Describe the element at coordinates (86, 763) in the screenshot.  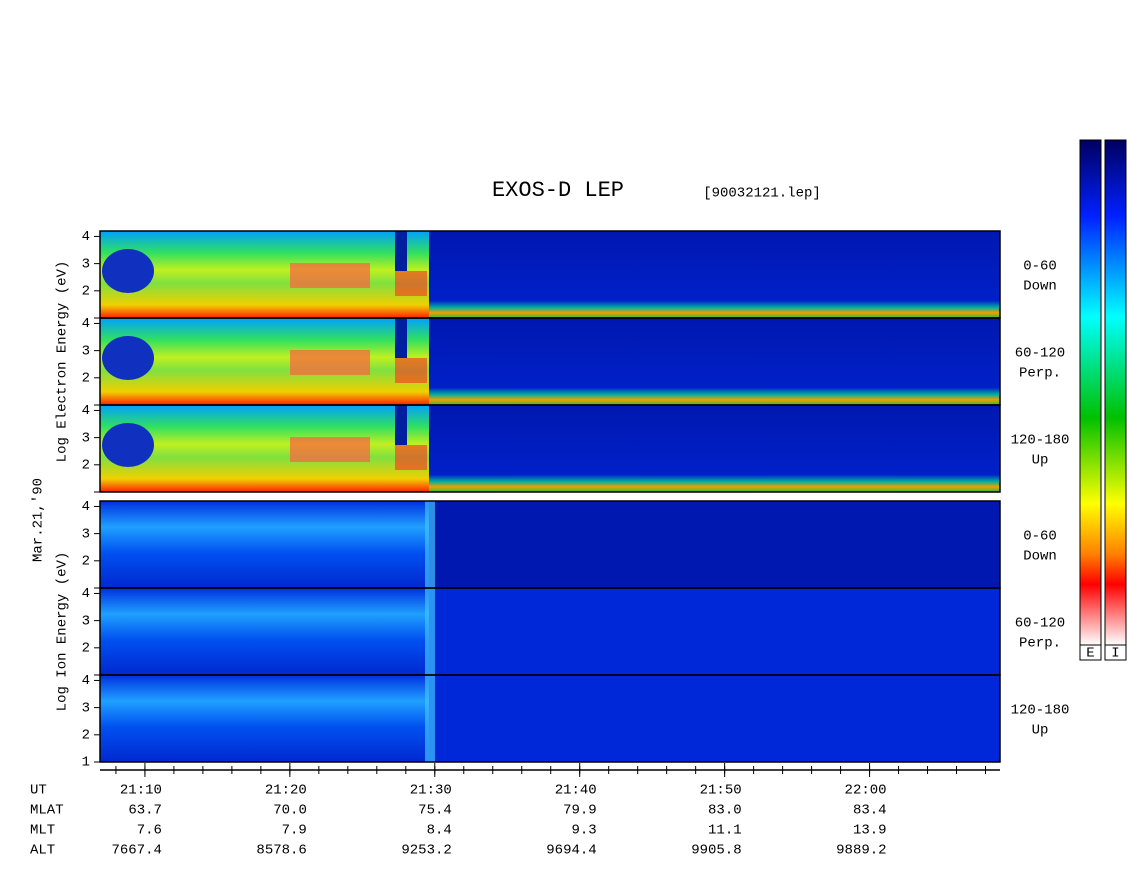
I see `y-tick-label: 1` at that location.